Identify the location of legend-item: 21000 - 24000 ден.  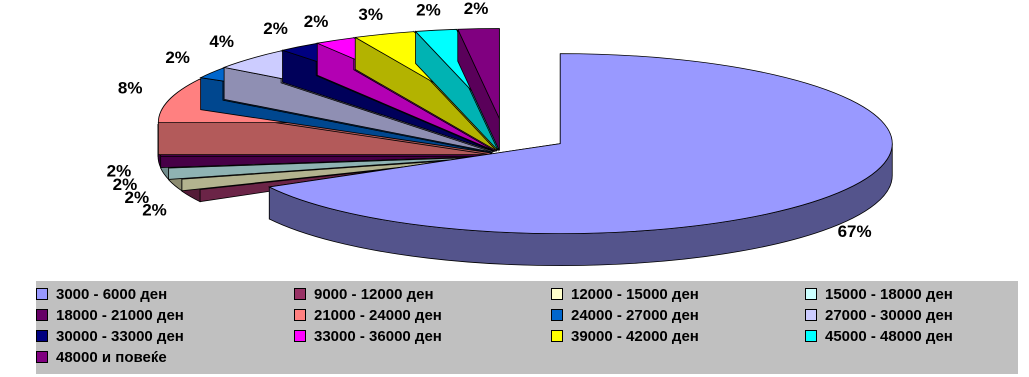
(368, 316).